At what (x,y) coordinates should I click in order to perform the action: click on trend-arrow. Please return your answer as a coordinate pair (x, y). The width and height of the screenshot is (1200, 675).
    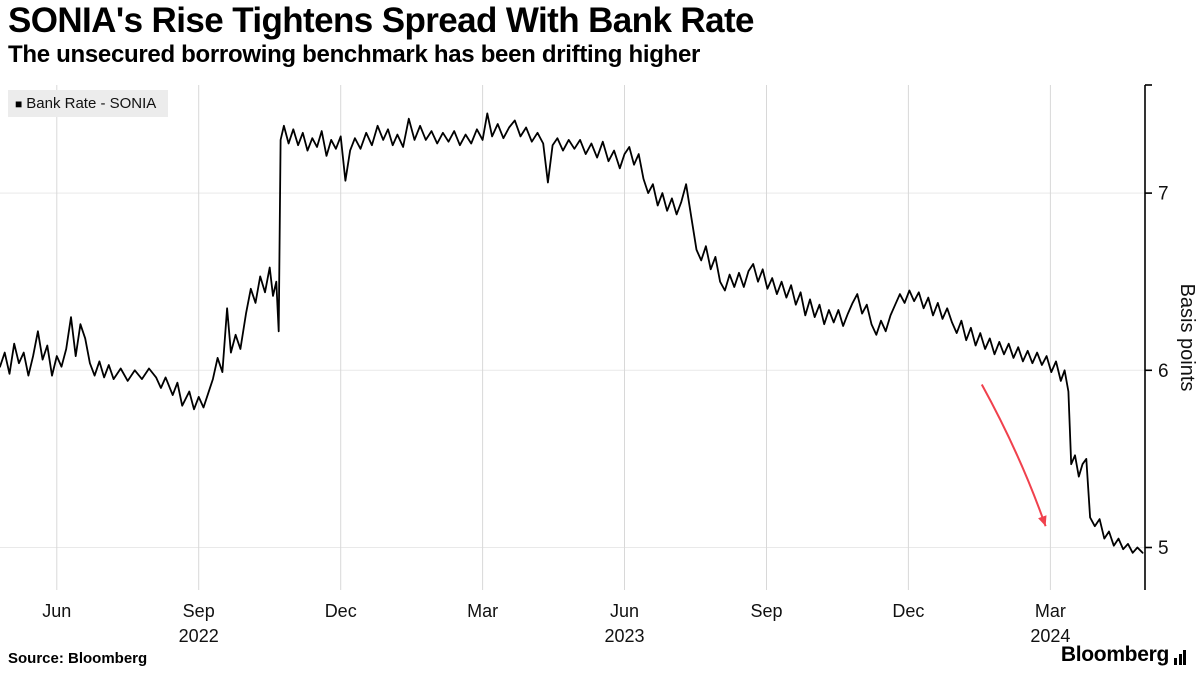
    Looking at the image, I should click on (1013, 455).